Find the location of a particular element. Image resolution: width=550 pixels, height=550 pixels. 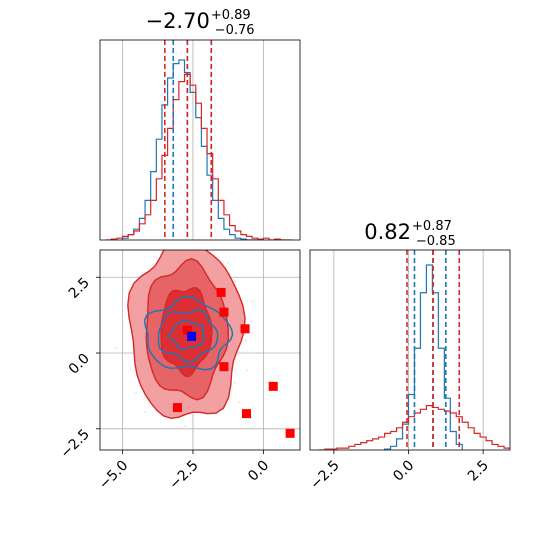

blue-square-marker is located at coordinates (192, 336).